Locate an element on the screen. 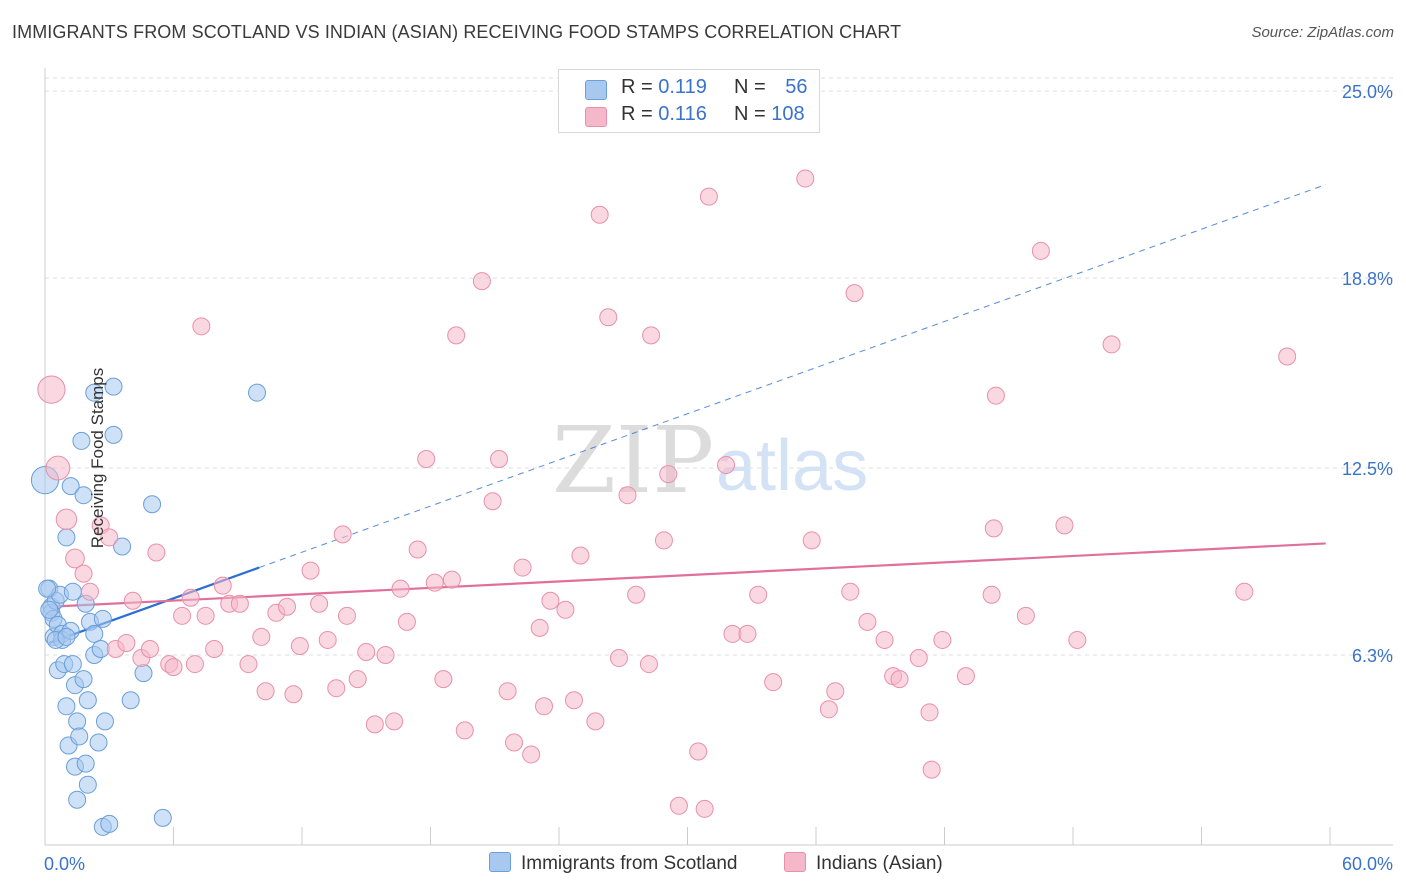 The image size is (1406, 892). watermark: ZIP atlas is located at coordinates (710, 460).